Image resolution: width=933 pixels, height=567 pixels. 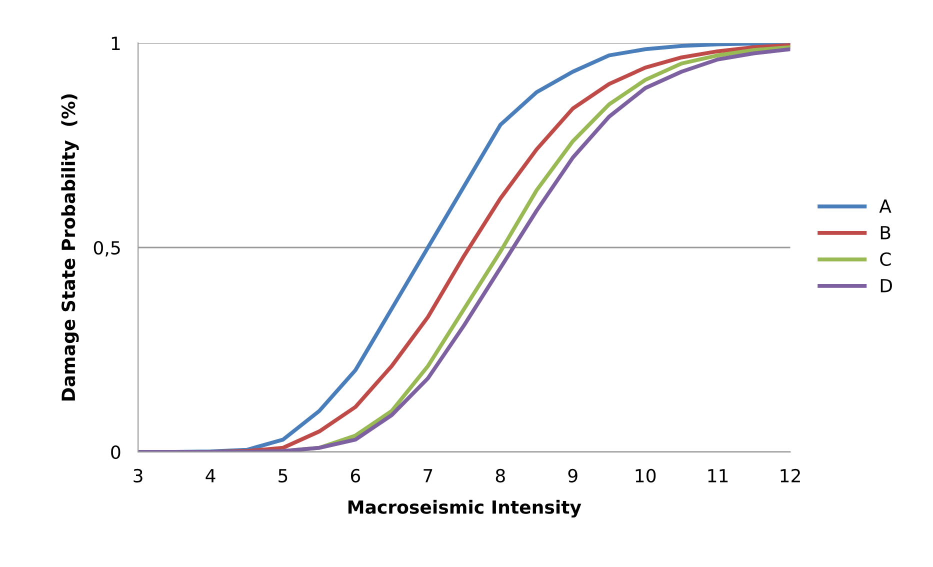 What do you see at coordinates (790, 475) in the screenshot?
I see `x-tick-label: 12` at bounding box center [790, 475].